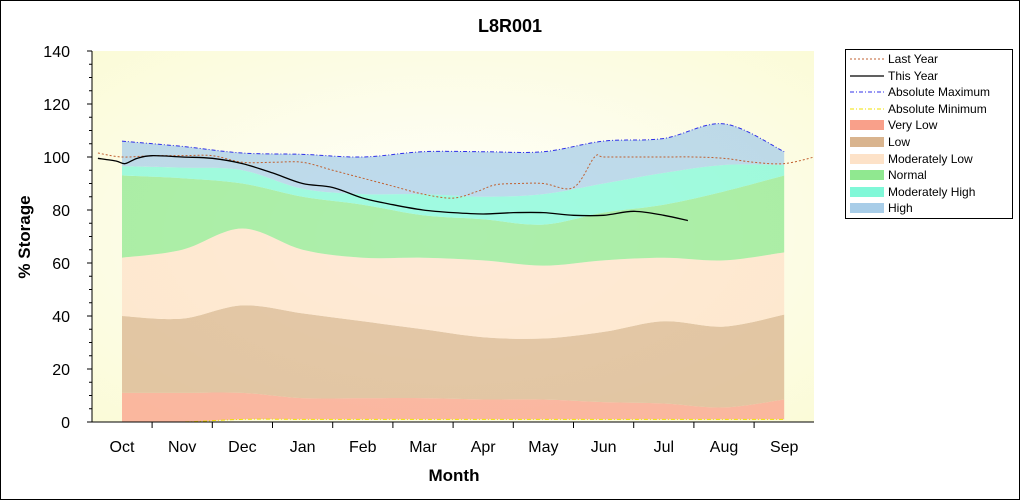 This screenshot has width=1020, height=500. Describe the element at coordinates (453, 420) in the screenshot. I see `series-line-absolute-minimum` at that location.